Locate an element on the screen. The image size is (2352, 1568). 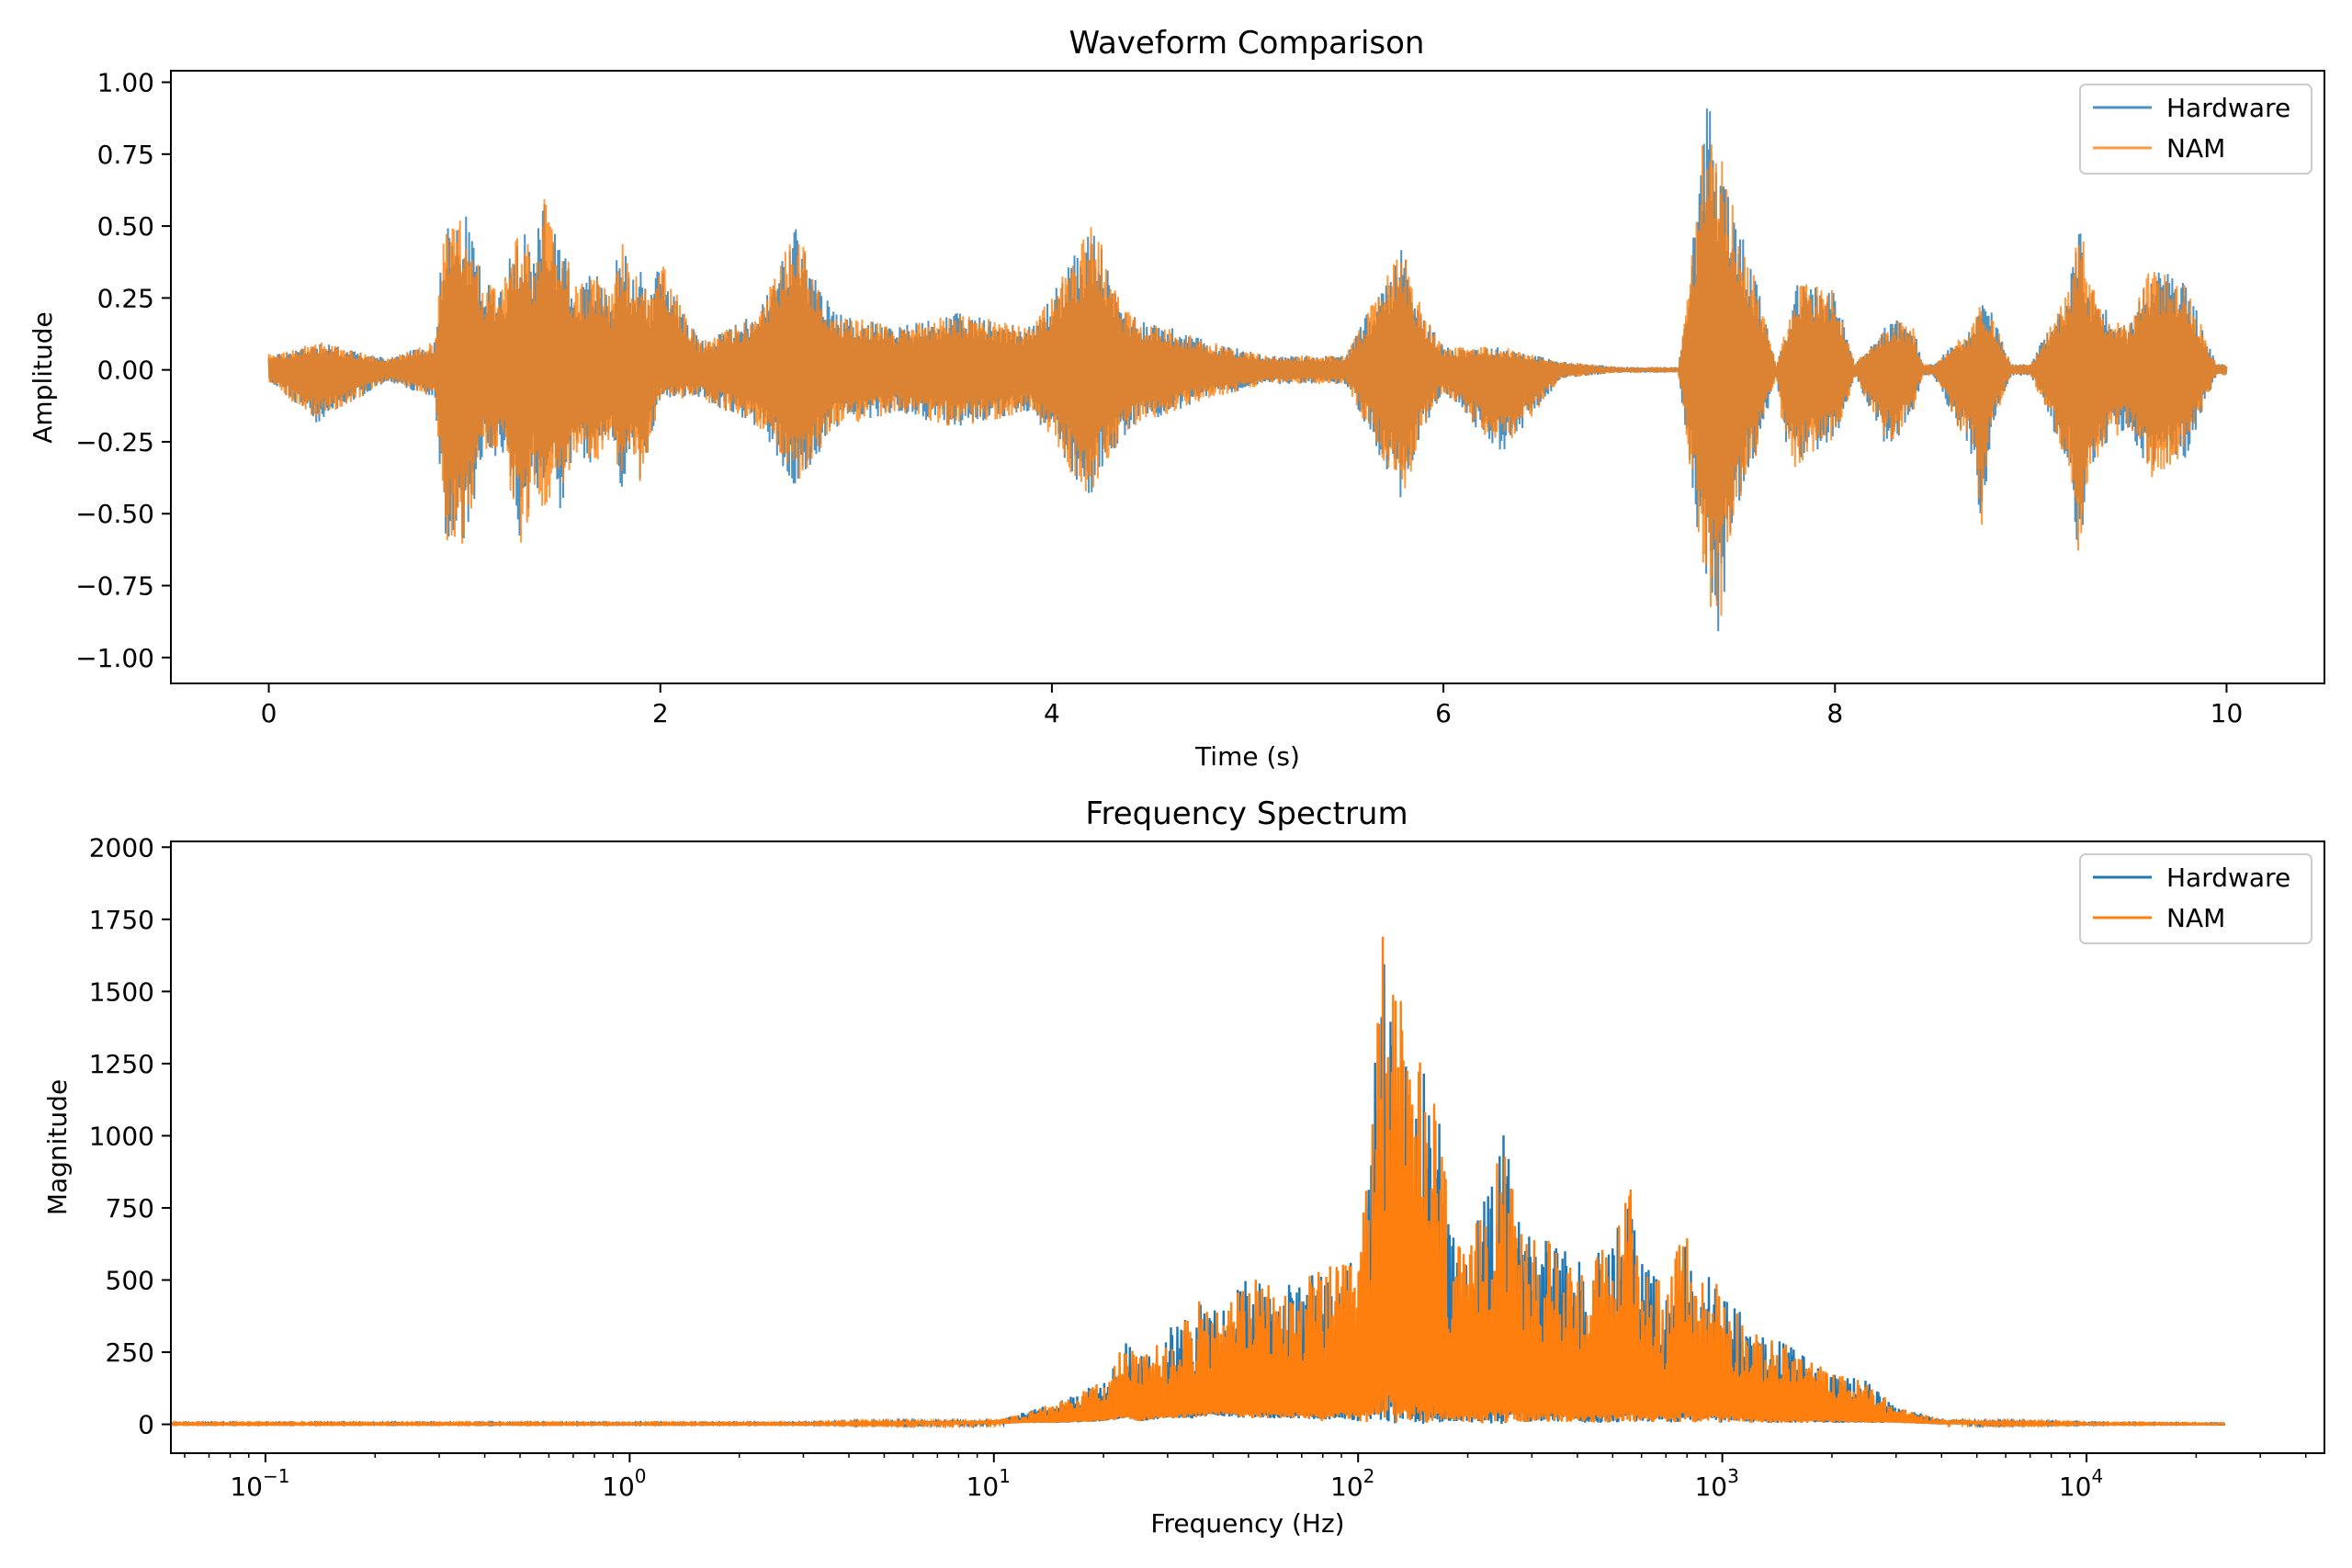
spectrum-title: Frequency Spectrum is located at coordinates (1246, 814).